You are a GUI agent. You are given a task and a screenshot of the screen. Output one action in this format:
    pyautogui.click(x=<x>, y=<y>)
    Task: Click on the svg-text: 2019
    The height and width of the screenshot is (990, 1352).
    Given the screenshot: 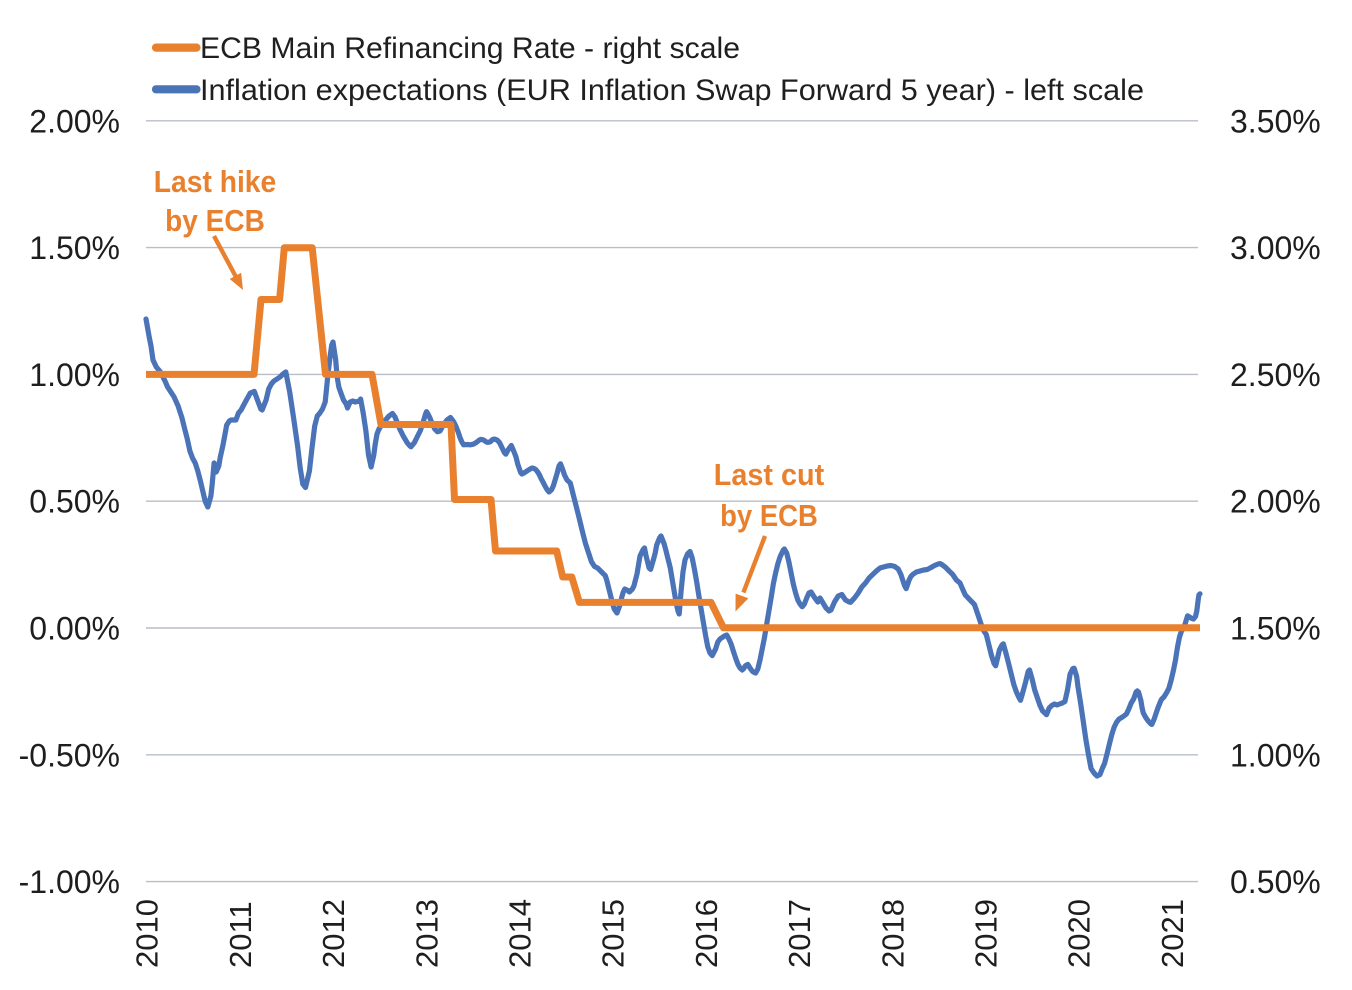 What is the action you would take?
    pyautogui.click(x=985, y=933)
    